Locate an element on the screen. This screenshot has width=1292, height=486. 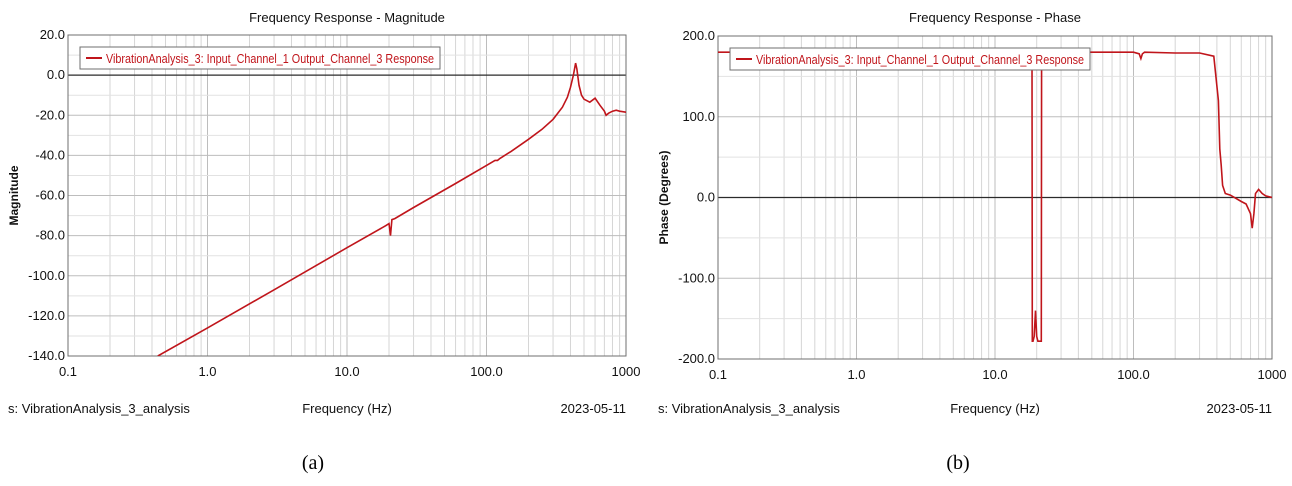
y-axis-label: Phase (Degrees) is located at coordinates (664, 197).